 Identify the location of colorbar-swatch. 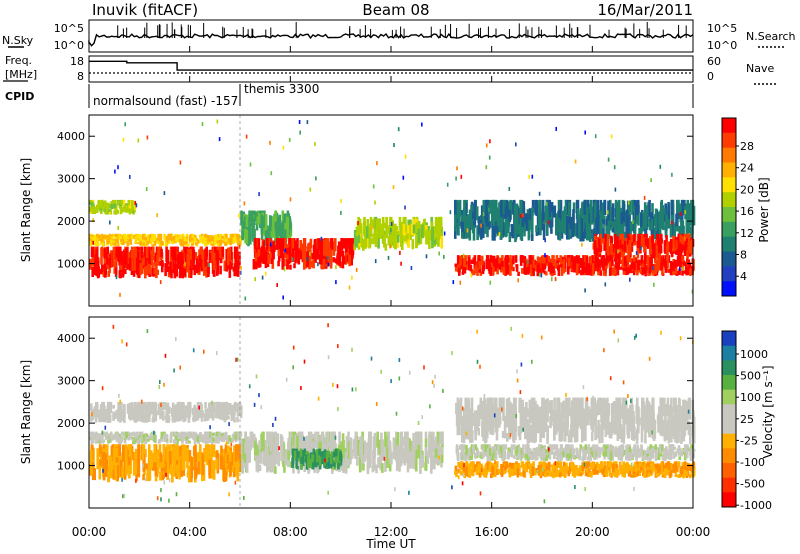
(729, 170).